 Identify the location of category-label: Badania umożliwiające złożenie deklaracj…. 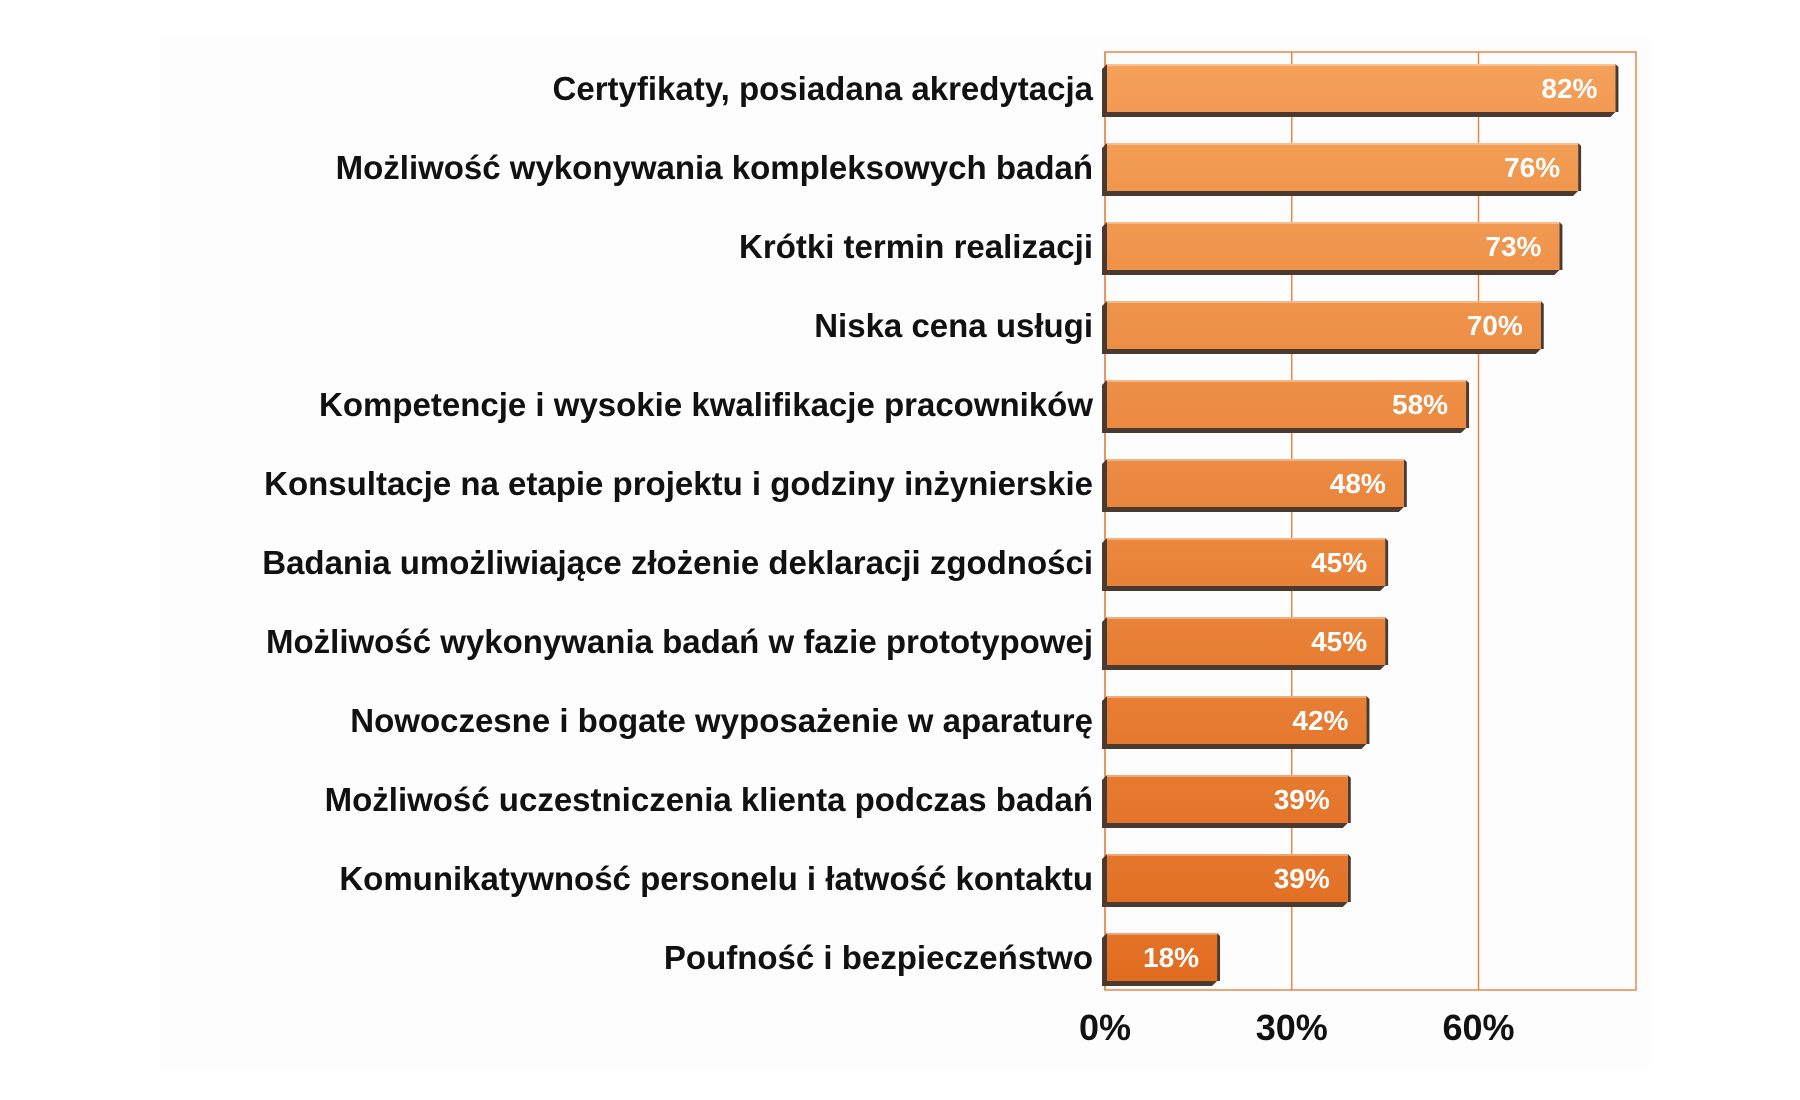
(677, 562).